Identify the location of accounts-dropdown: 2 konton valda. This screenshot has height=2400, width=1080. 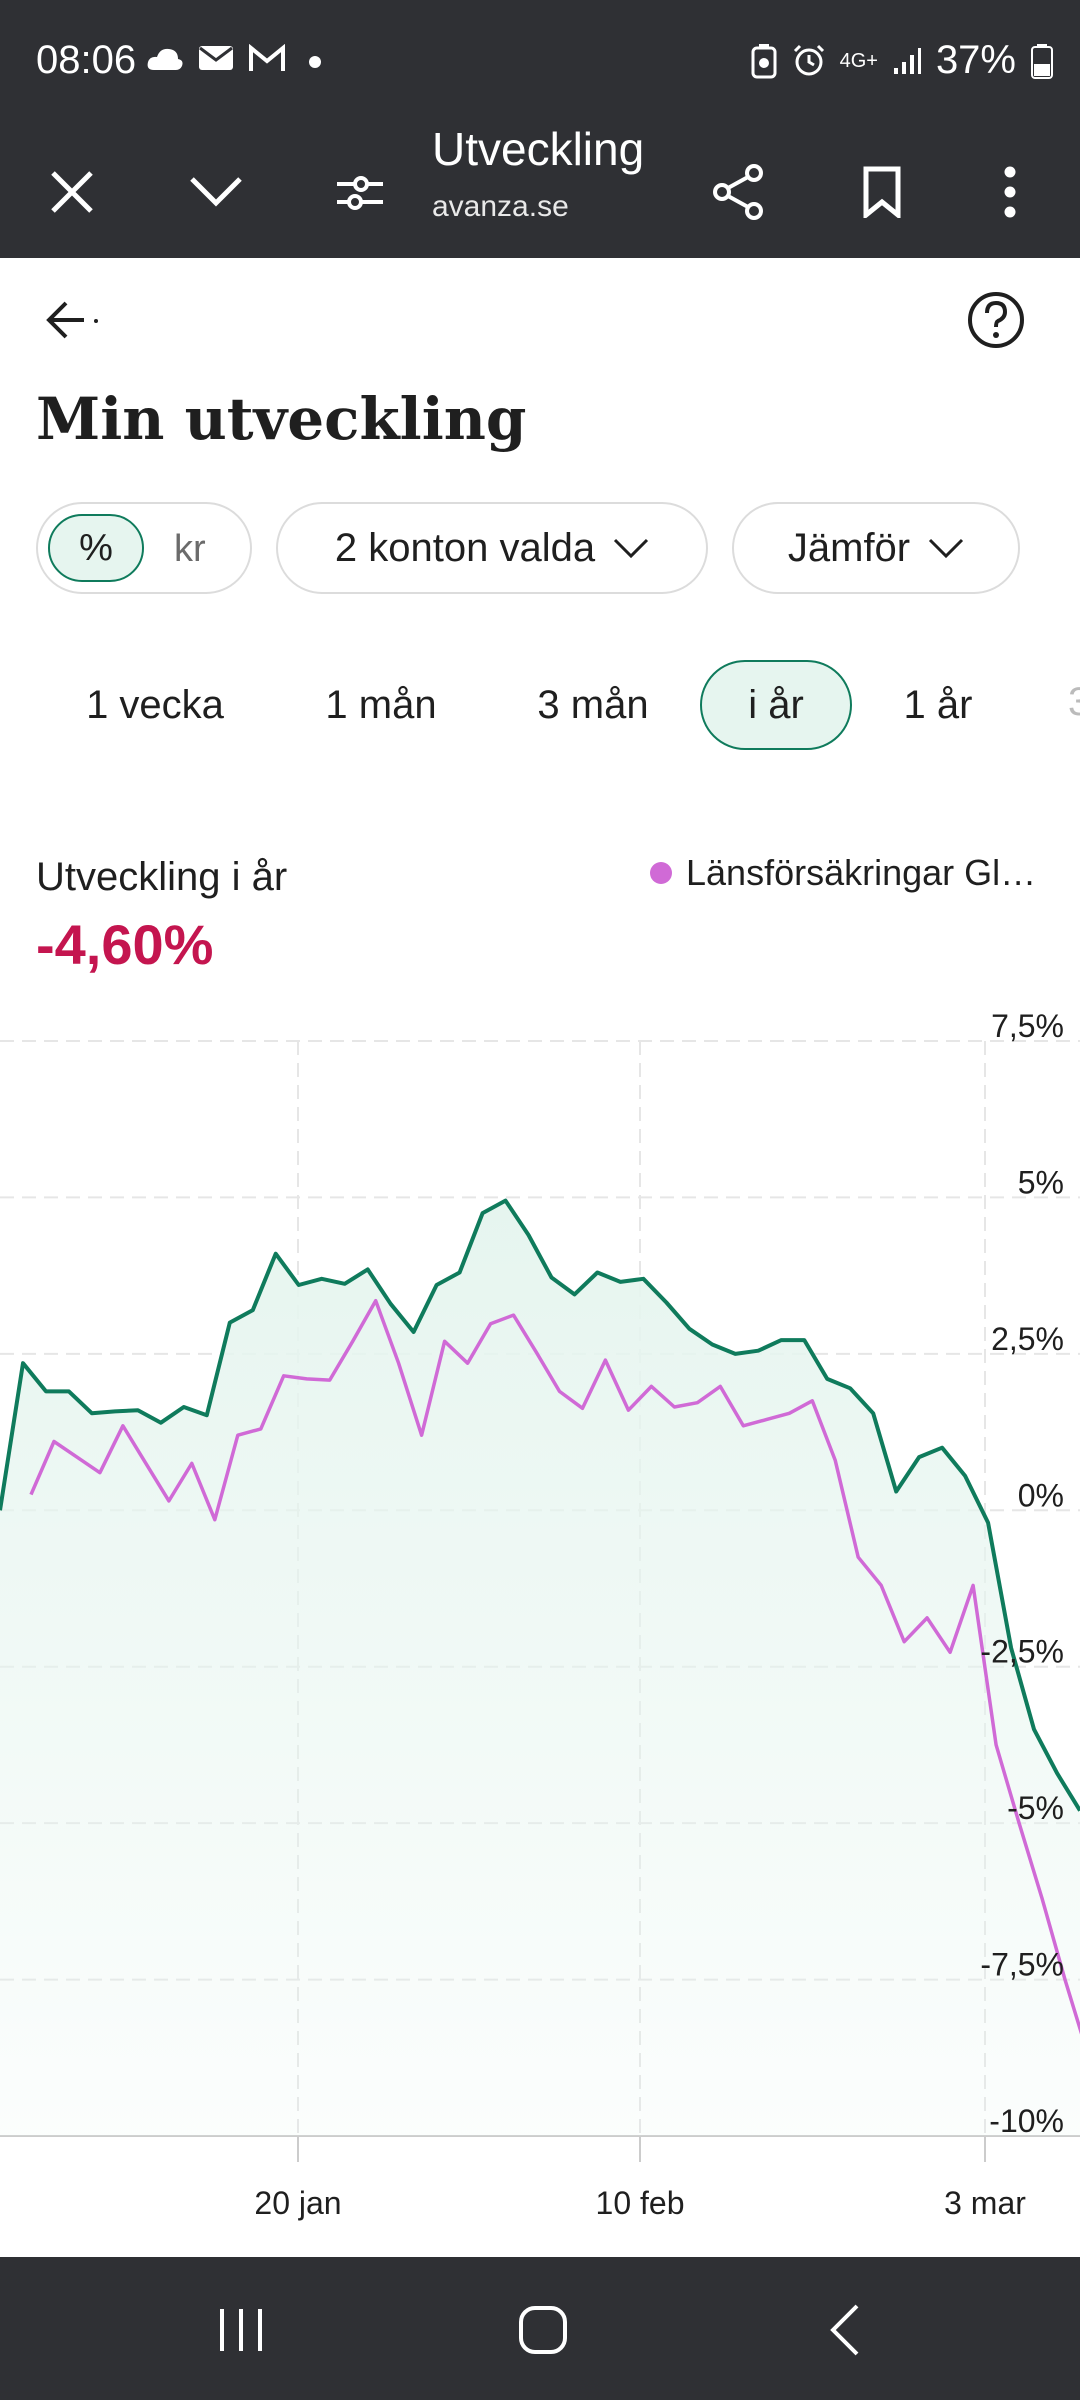
(492, 548).